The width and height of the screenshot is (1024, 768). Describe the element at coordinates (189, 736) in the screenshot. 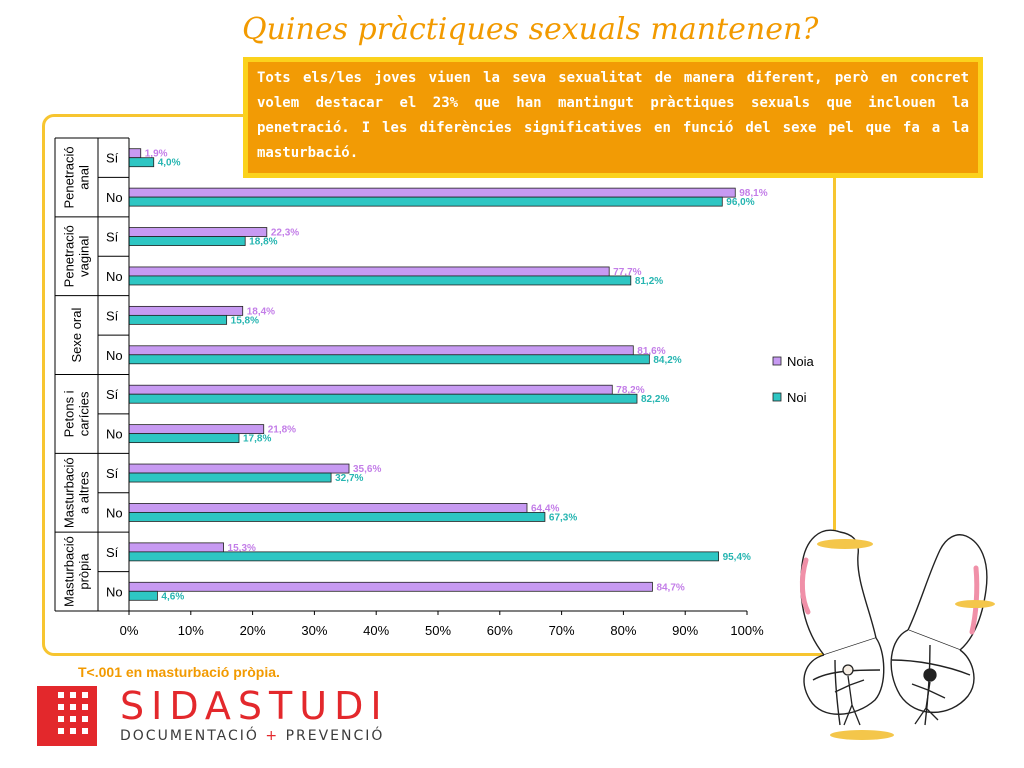

I see `logo-tag-left: DOCUMENTACIÓ` at that location.